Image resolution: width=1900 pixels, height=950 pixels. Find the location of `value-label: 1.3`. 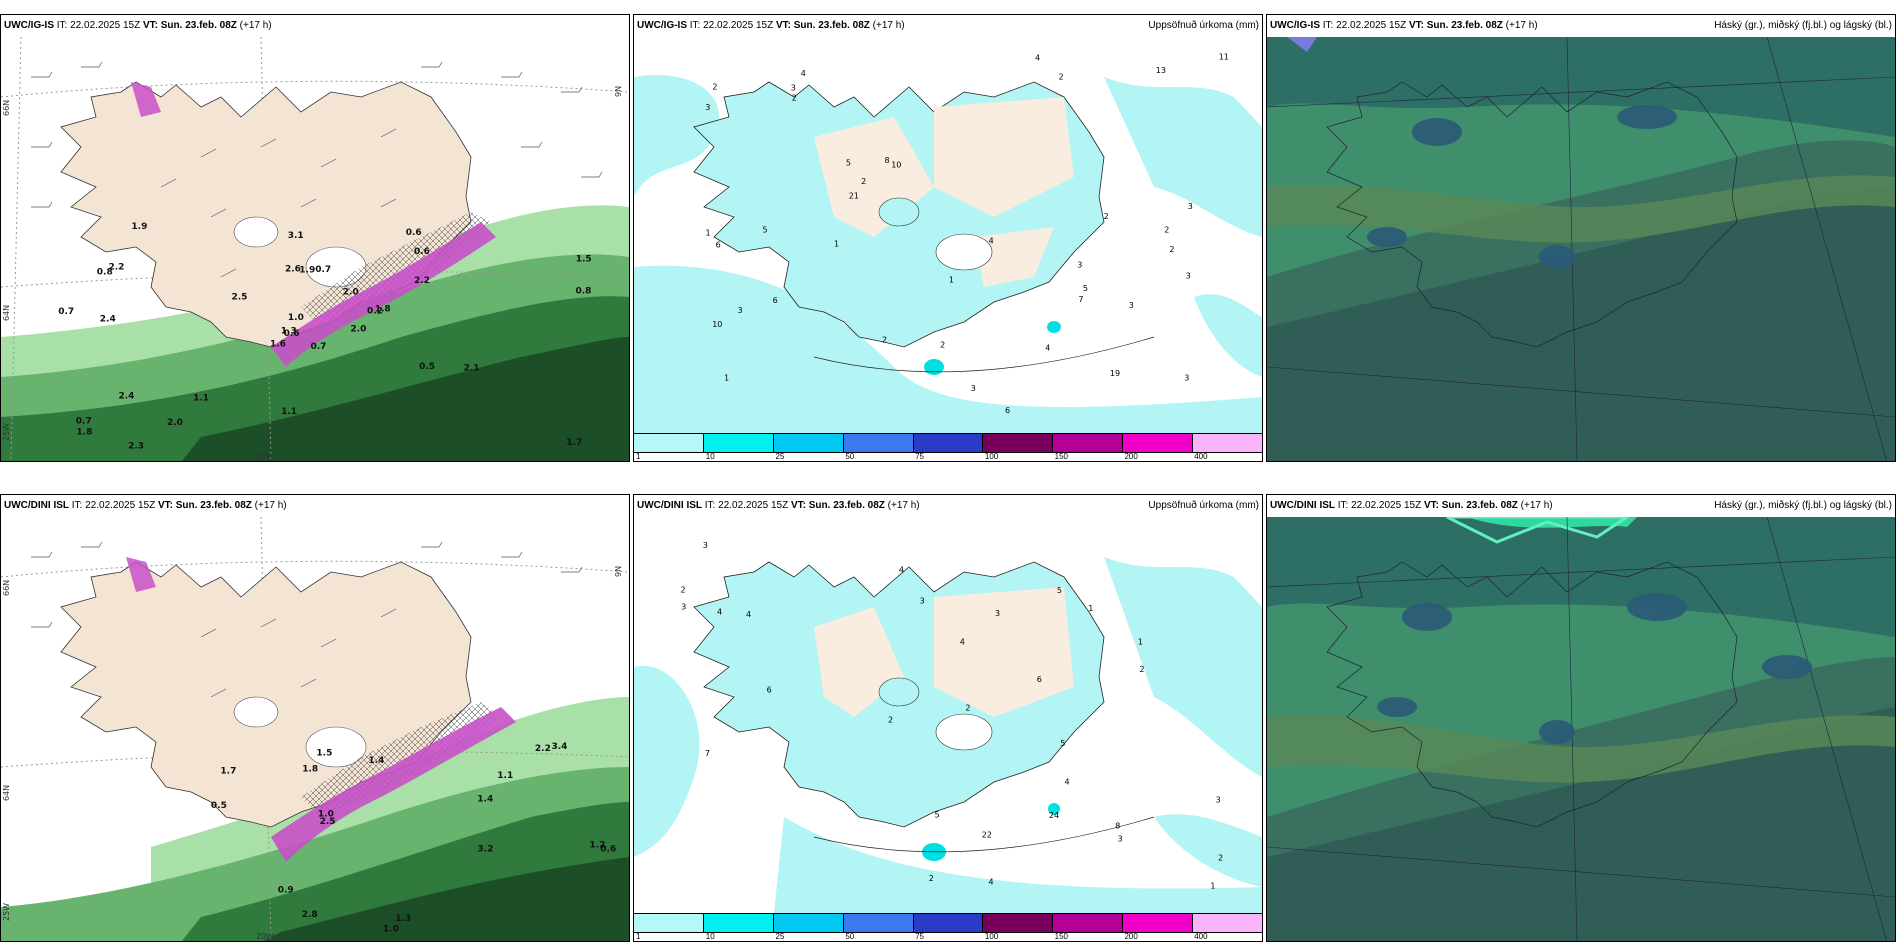

value-label: 1.3 is located at coordinates (403, 919).